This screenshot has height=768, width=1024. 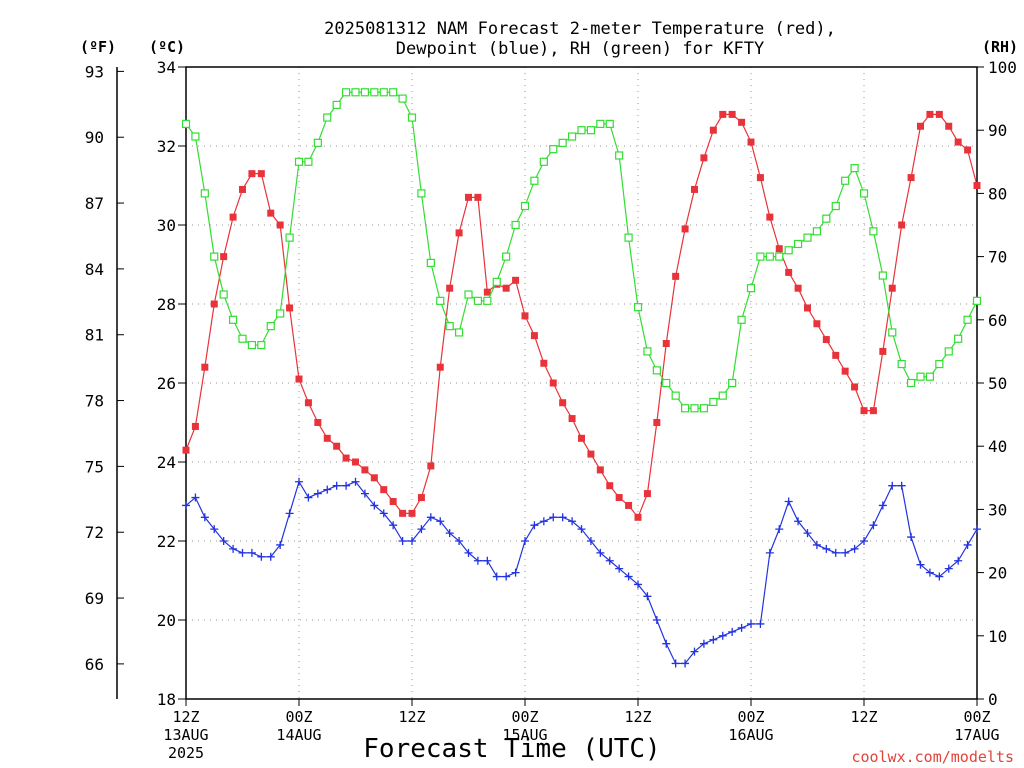 I want to click on fahrenheit-unit-label: (ºF), so click(x=98, y=47).